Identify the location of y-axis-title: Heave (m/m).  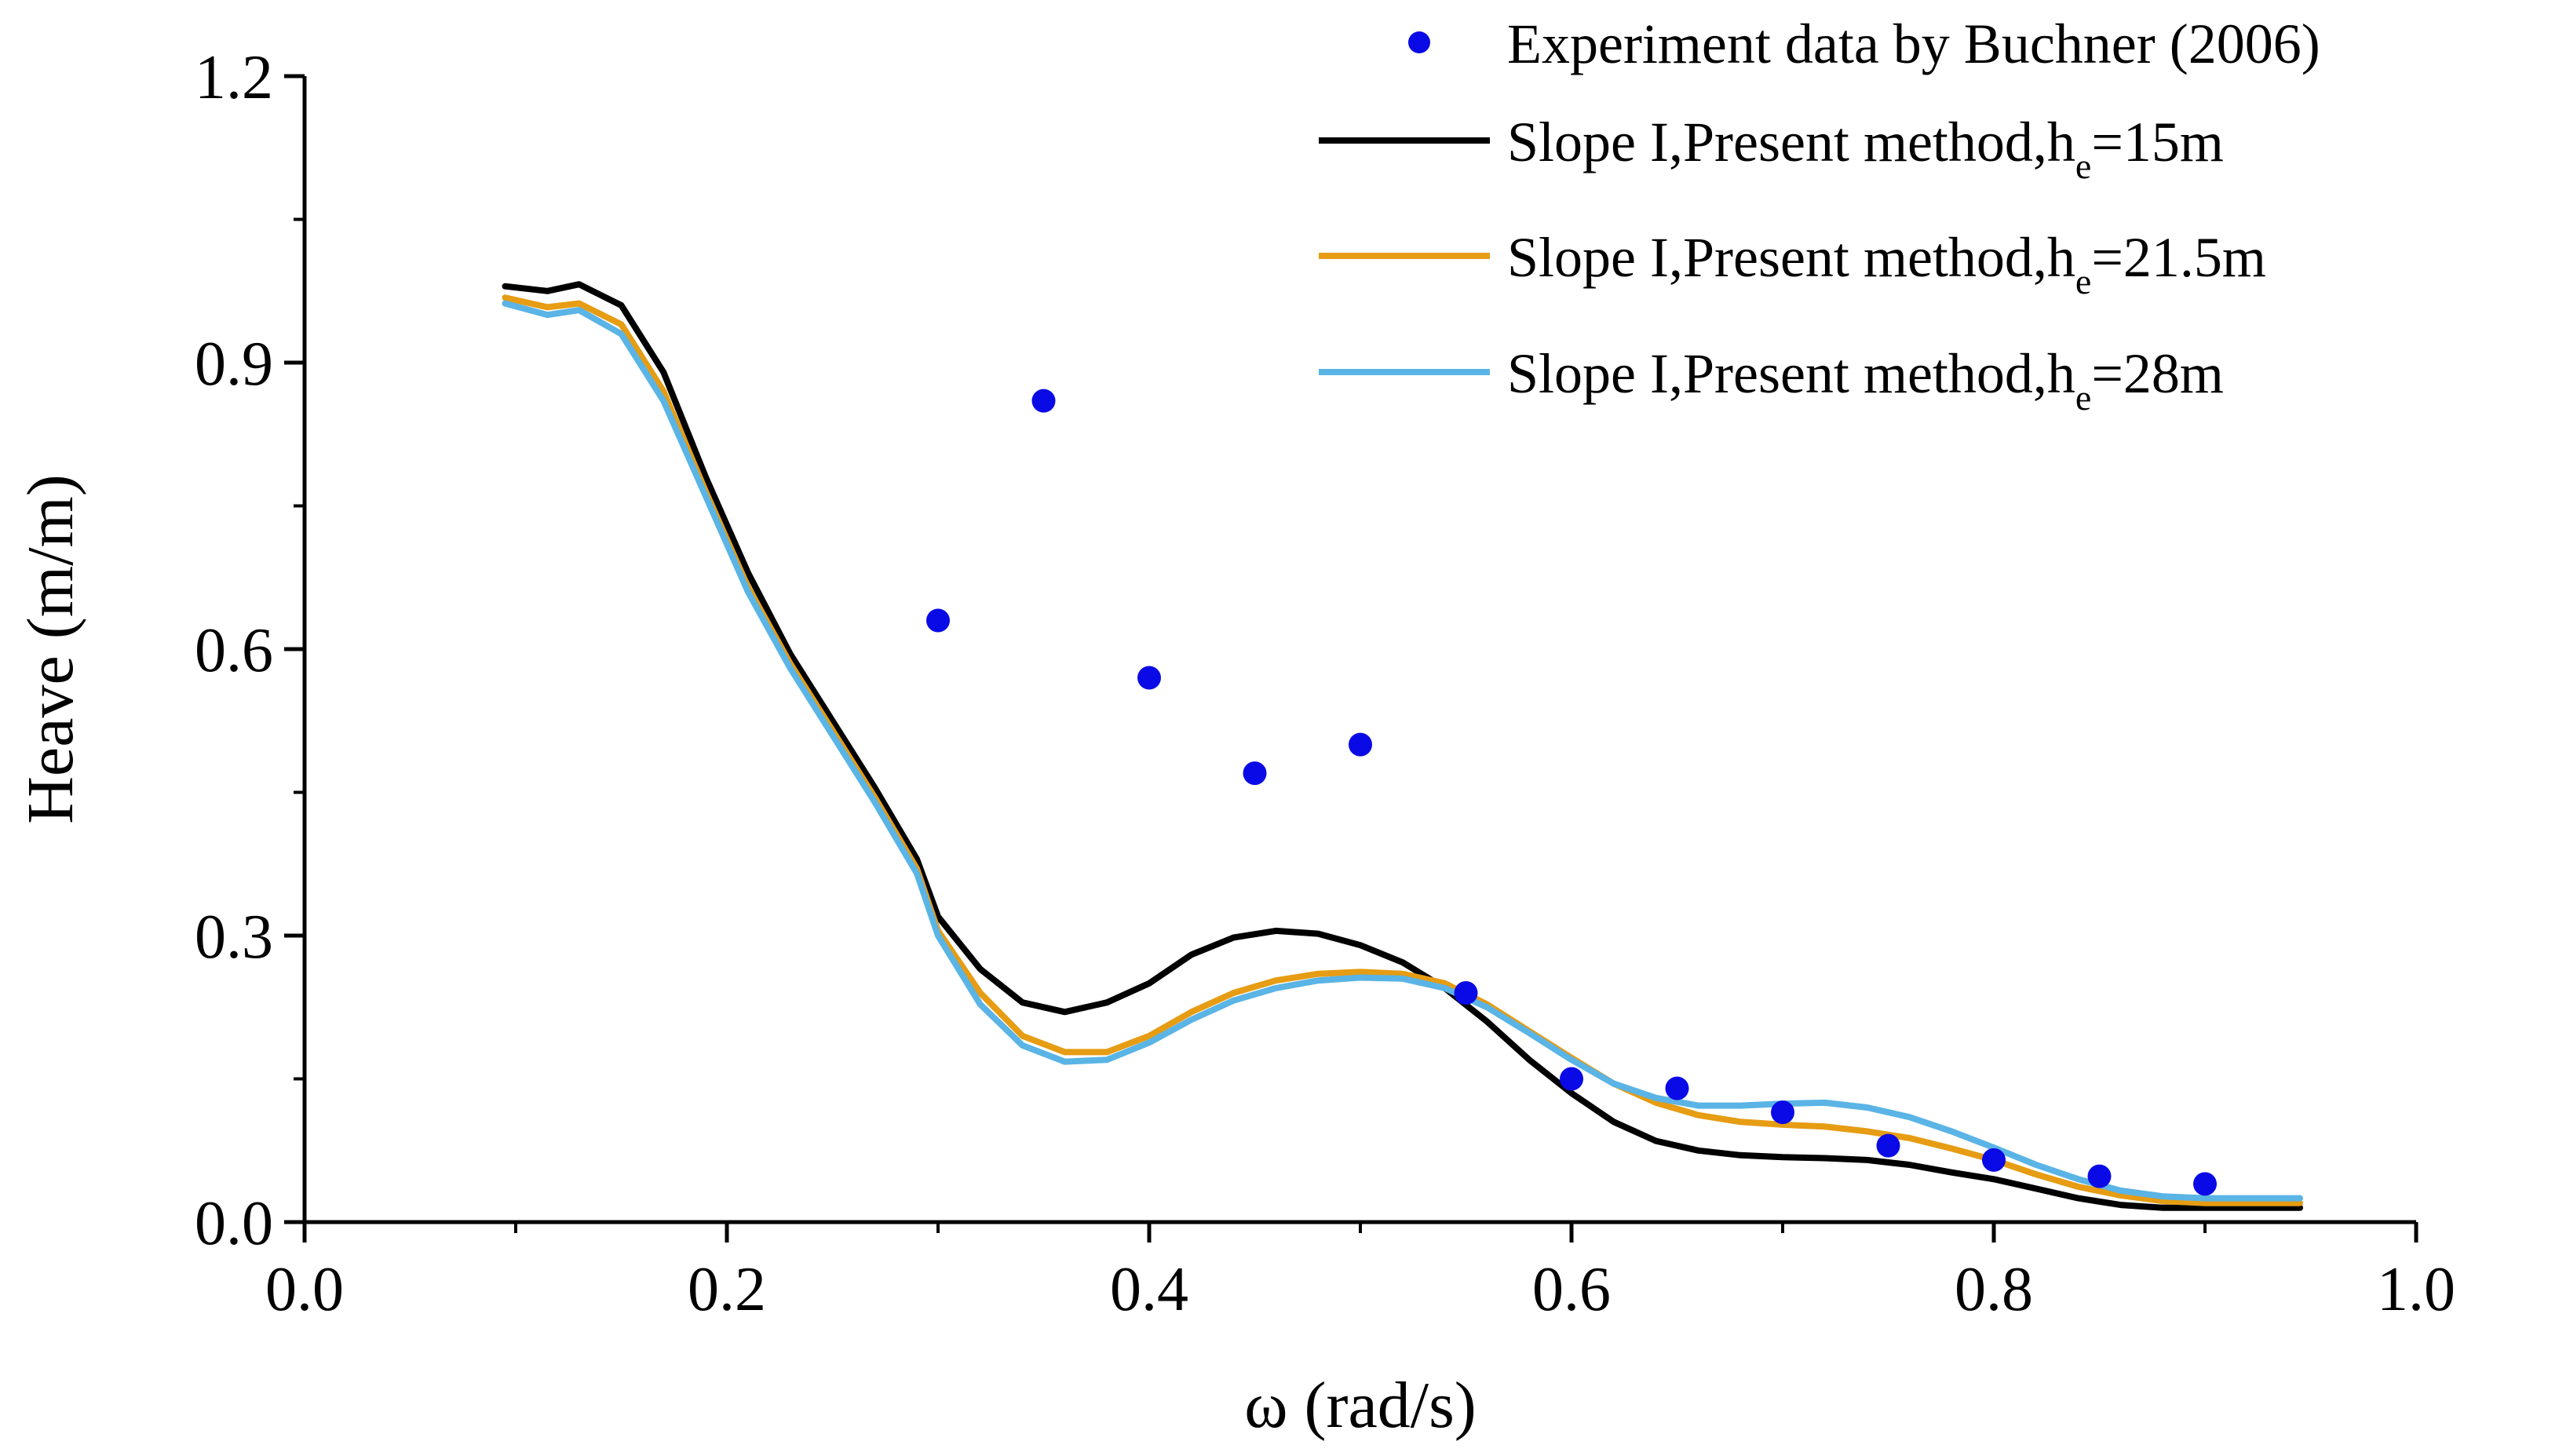
(50, 648).